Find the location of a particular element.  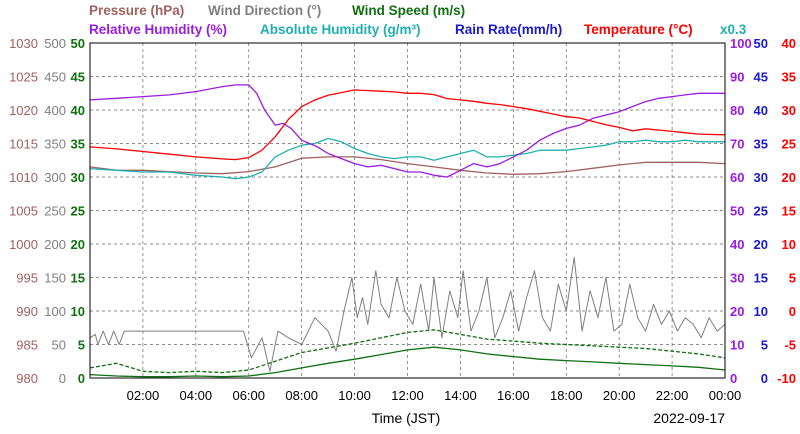

y-tick-rain-rate: 15 is located at coordinates (761, 278).